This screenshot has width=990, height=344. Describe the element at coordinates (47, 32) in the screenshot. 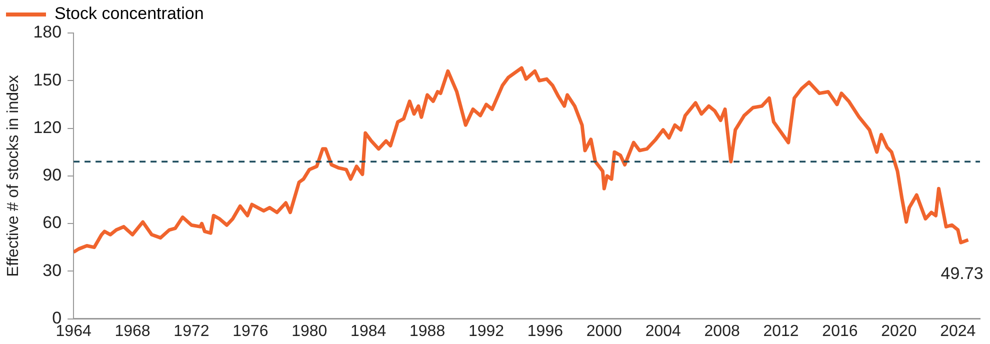

I see `y-tick-label: 180` at that location.